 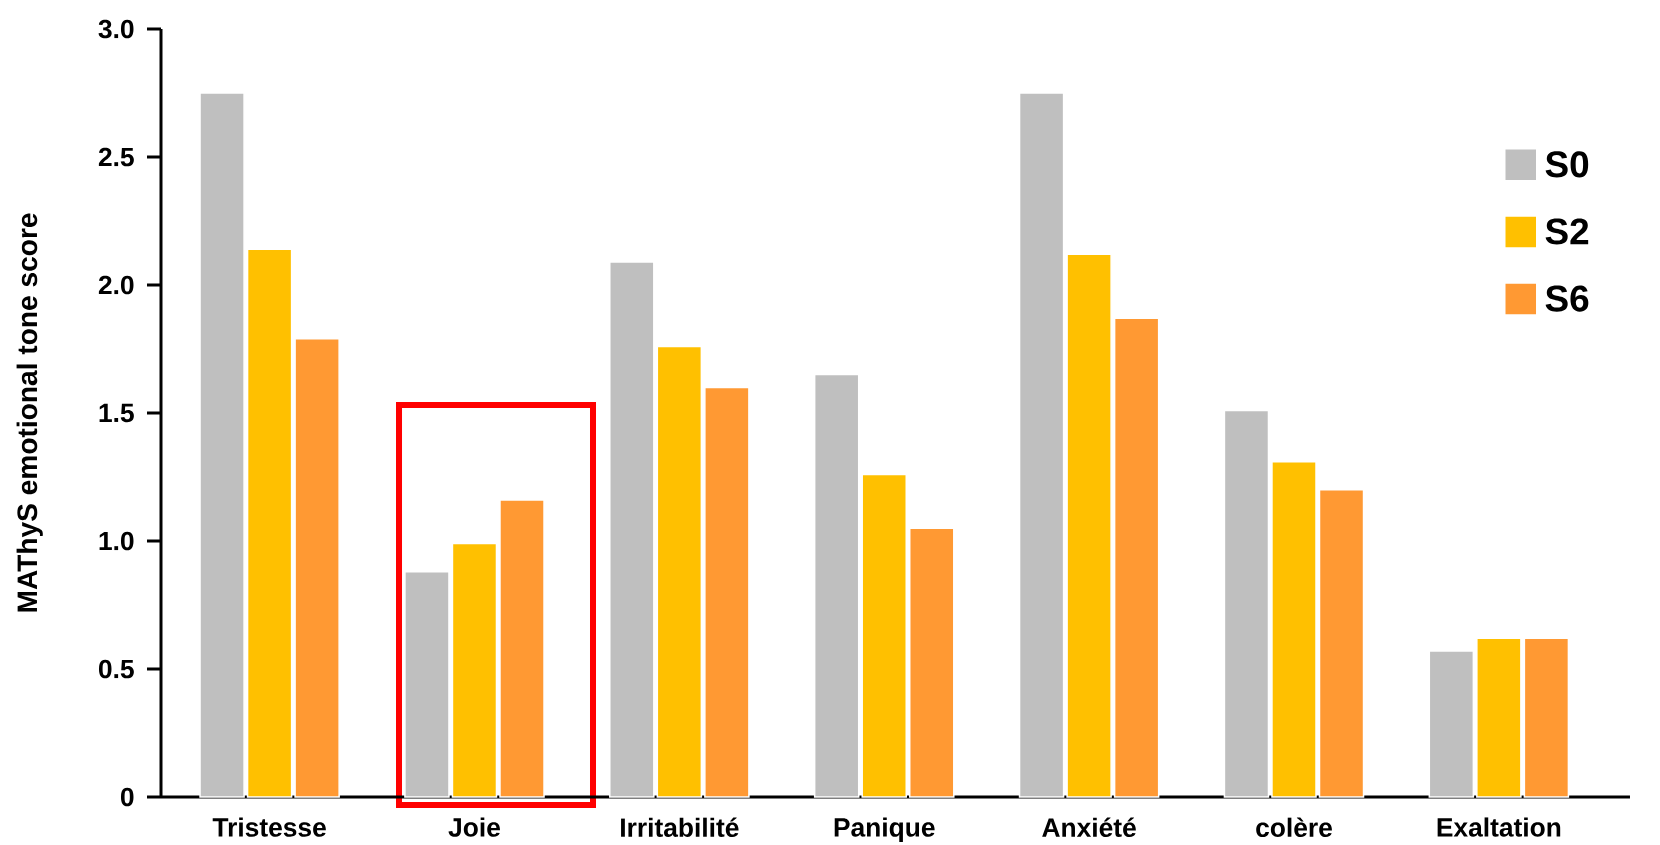 What do you see at coordinates (116, 413) in the screenshot?
I see `y-tick-label: 1.5` at bounding box center [116, 413].